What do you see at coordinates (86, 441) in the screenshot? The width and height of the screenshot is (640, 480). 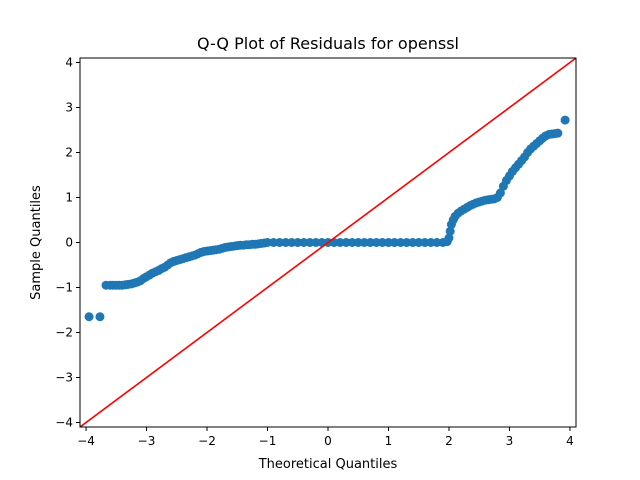 I see `x-tick-label: −4` at bounding box center [86, 441].